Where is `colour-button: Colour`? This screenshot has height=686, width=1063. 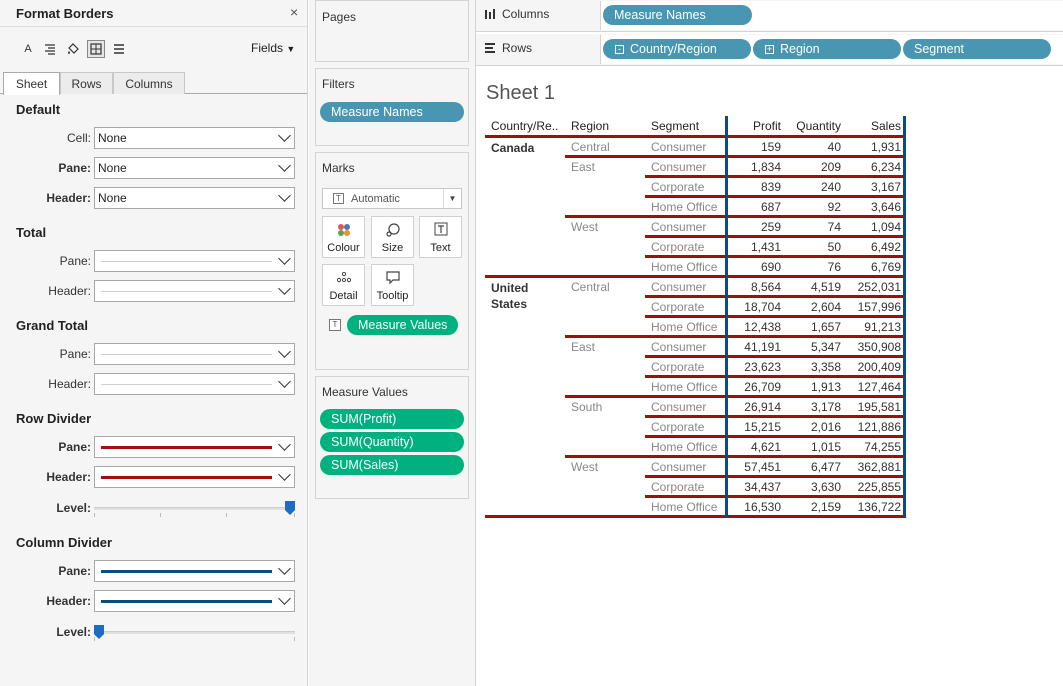
colour-button: Colour is located at coordinates (343, 237).